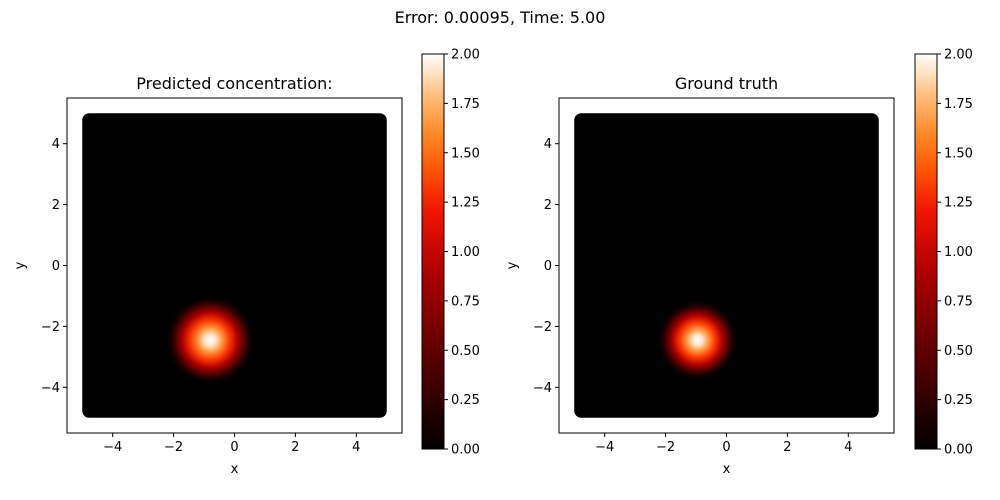 The image size is (1000, 500). I want to click on plot-title: Predicted concentration:, so click(234, 83).